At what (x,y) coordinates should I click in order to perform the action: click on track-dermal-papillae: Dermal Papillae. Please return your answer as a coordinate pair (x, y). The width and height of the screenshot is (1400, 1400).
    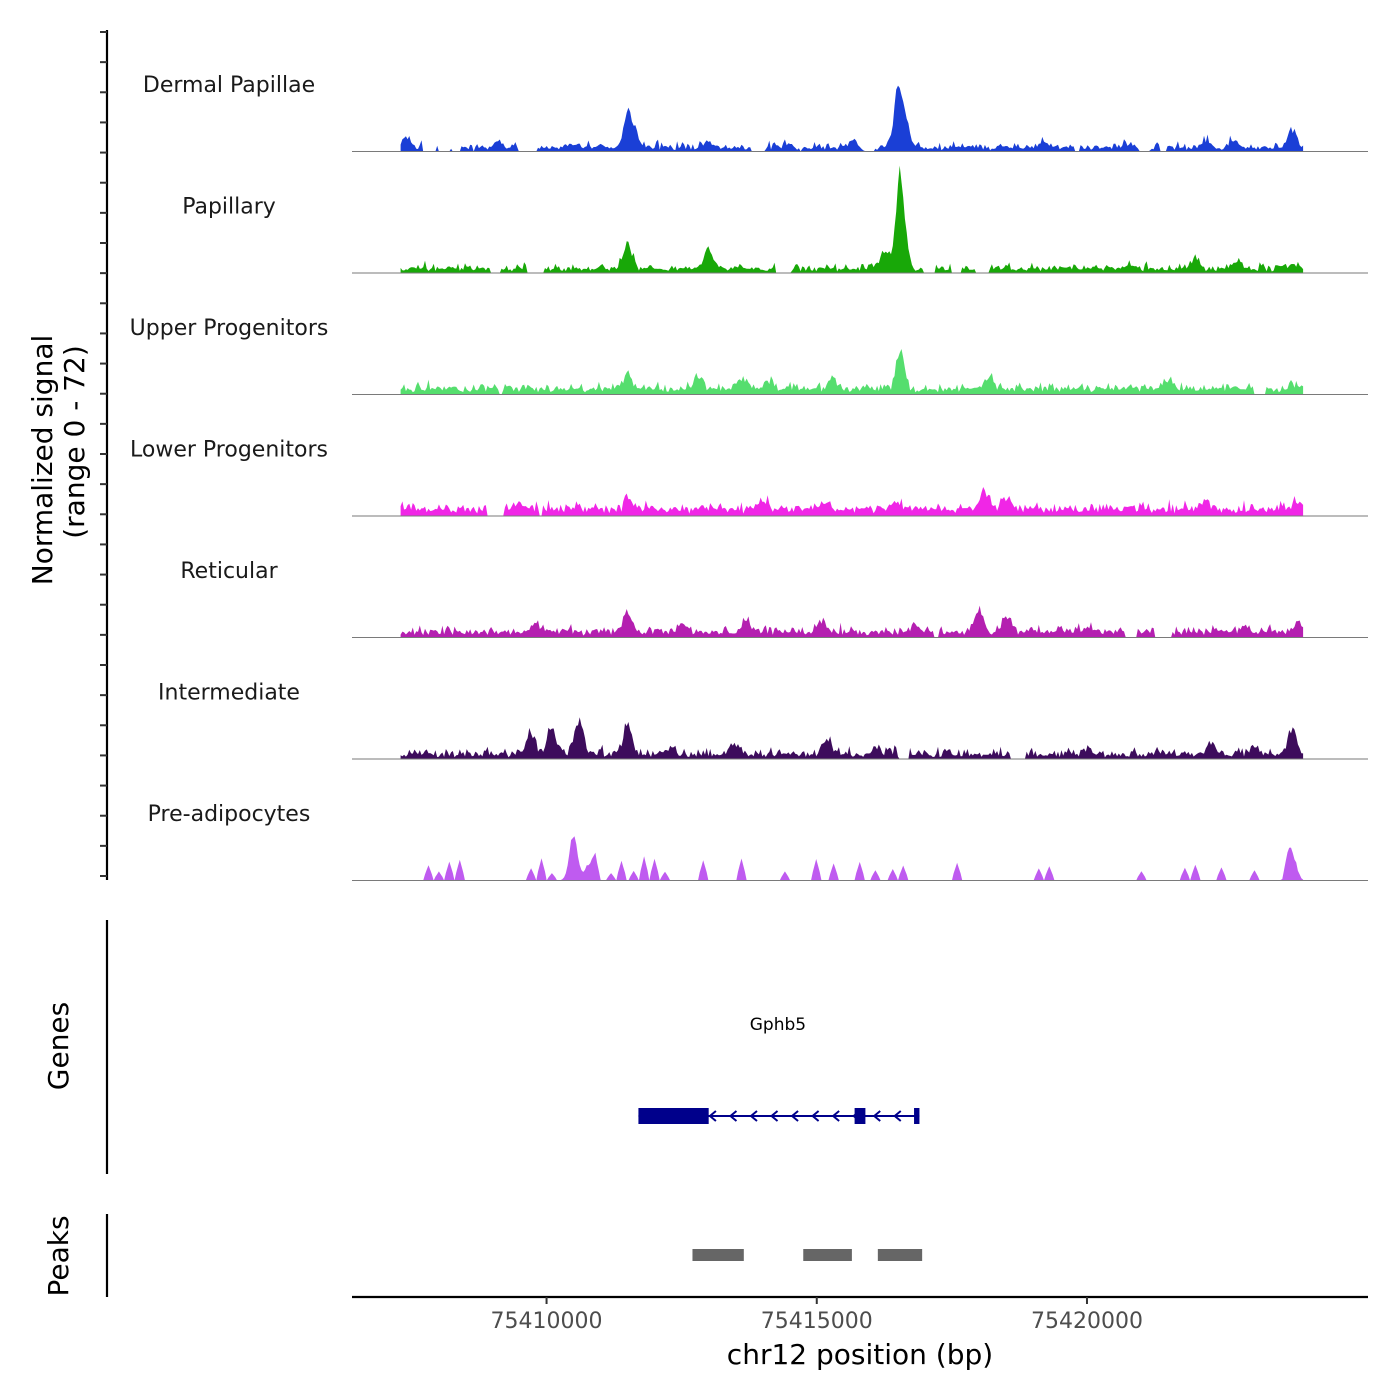
    Looking at the image, I should click on (755, 112).